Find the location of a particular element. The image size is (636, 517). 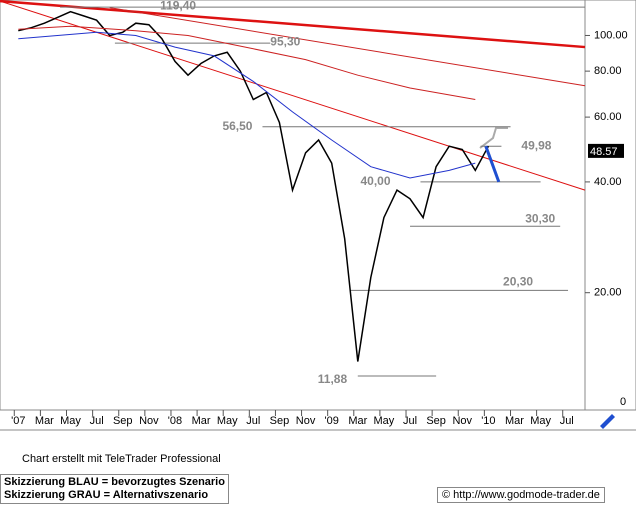

level-label: 95,30 is located at coordinates (285, 41).